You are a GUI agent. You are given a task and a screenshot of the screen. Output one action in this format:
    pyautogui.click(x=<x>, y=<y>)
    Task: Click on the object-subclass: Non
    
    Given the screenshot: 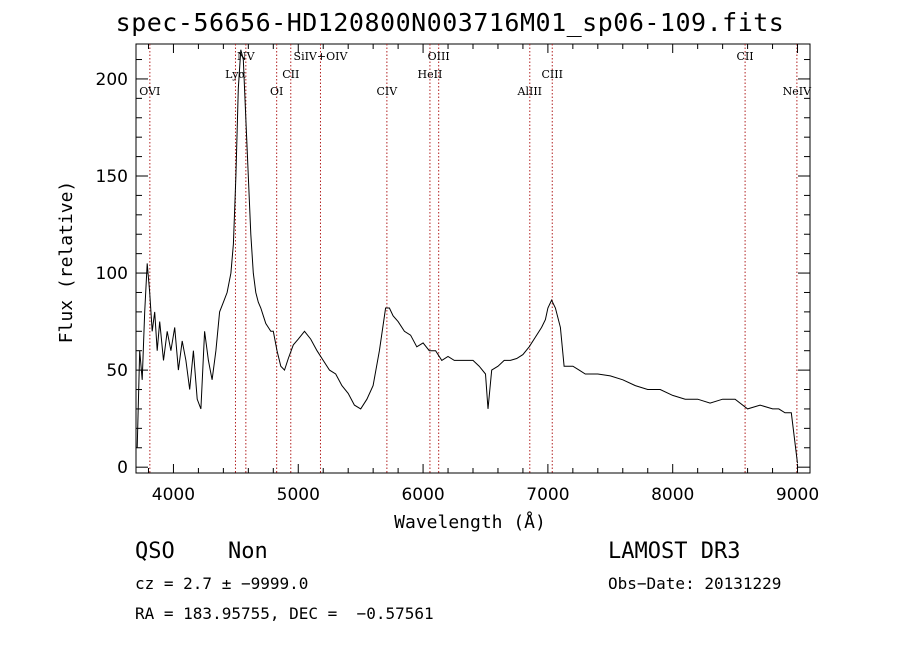 What is the action you would take?
    pyautogui.click(x=248, y=551)
    